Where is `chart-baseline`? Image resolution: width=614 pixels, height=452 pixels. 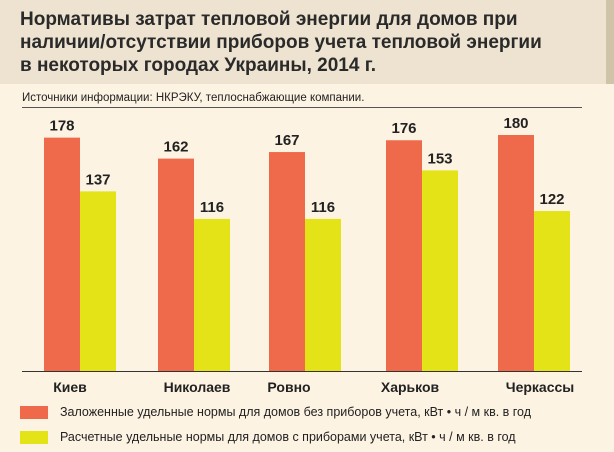
chart-baseline is located at coordinates (302, 371).